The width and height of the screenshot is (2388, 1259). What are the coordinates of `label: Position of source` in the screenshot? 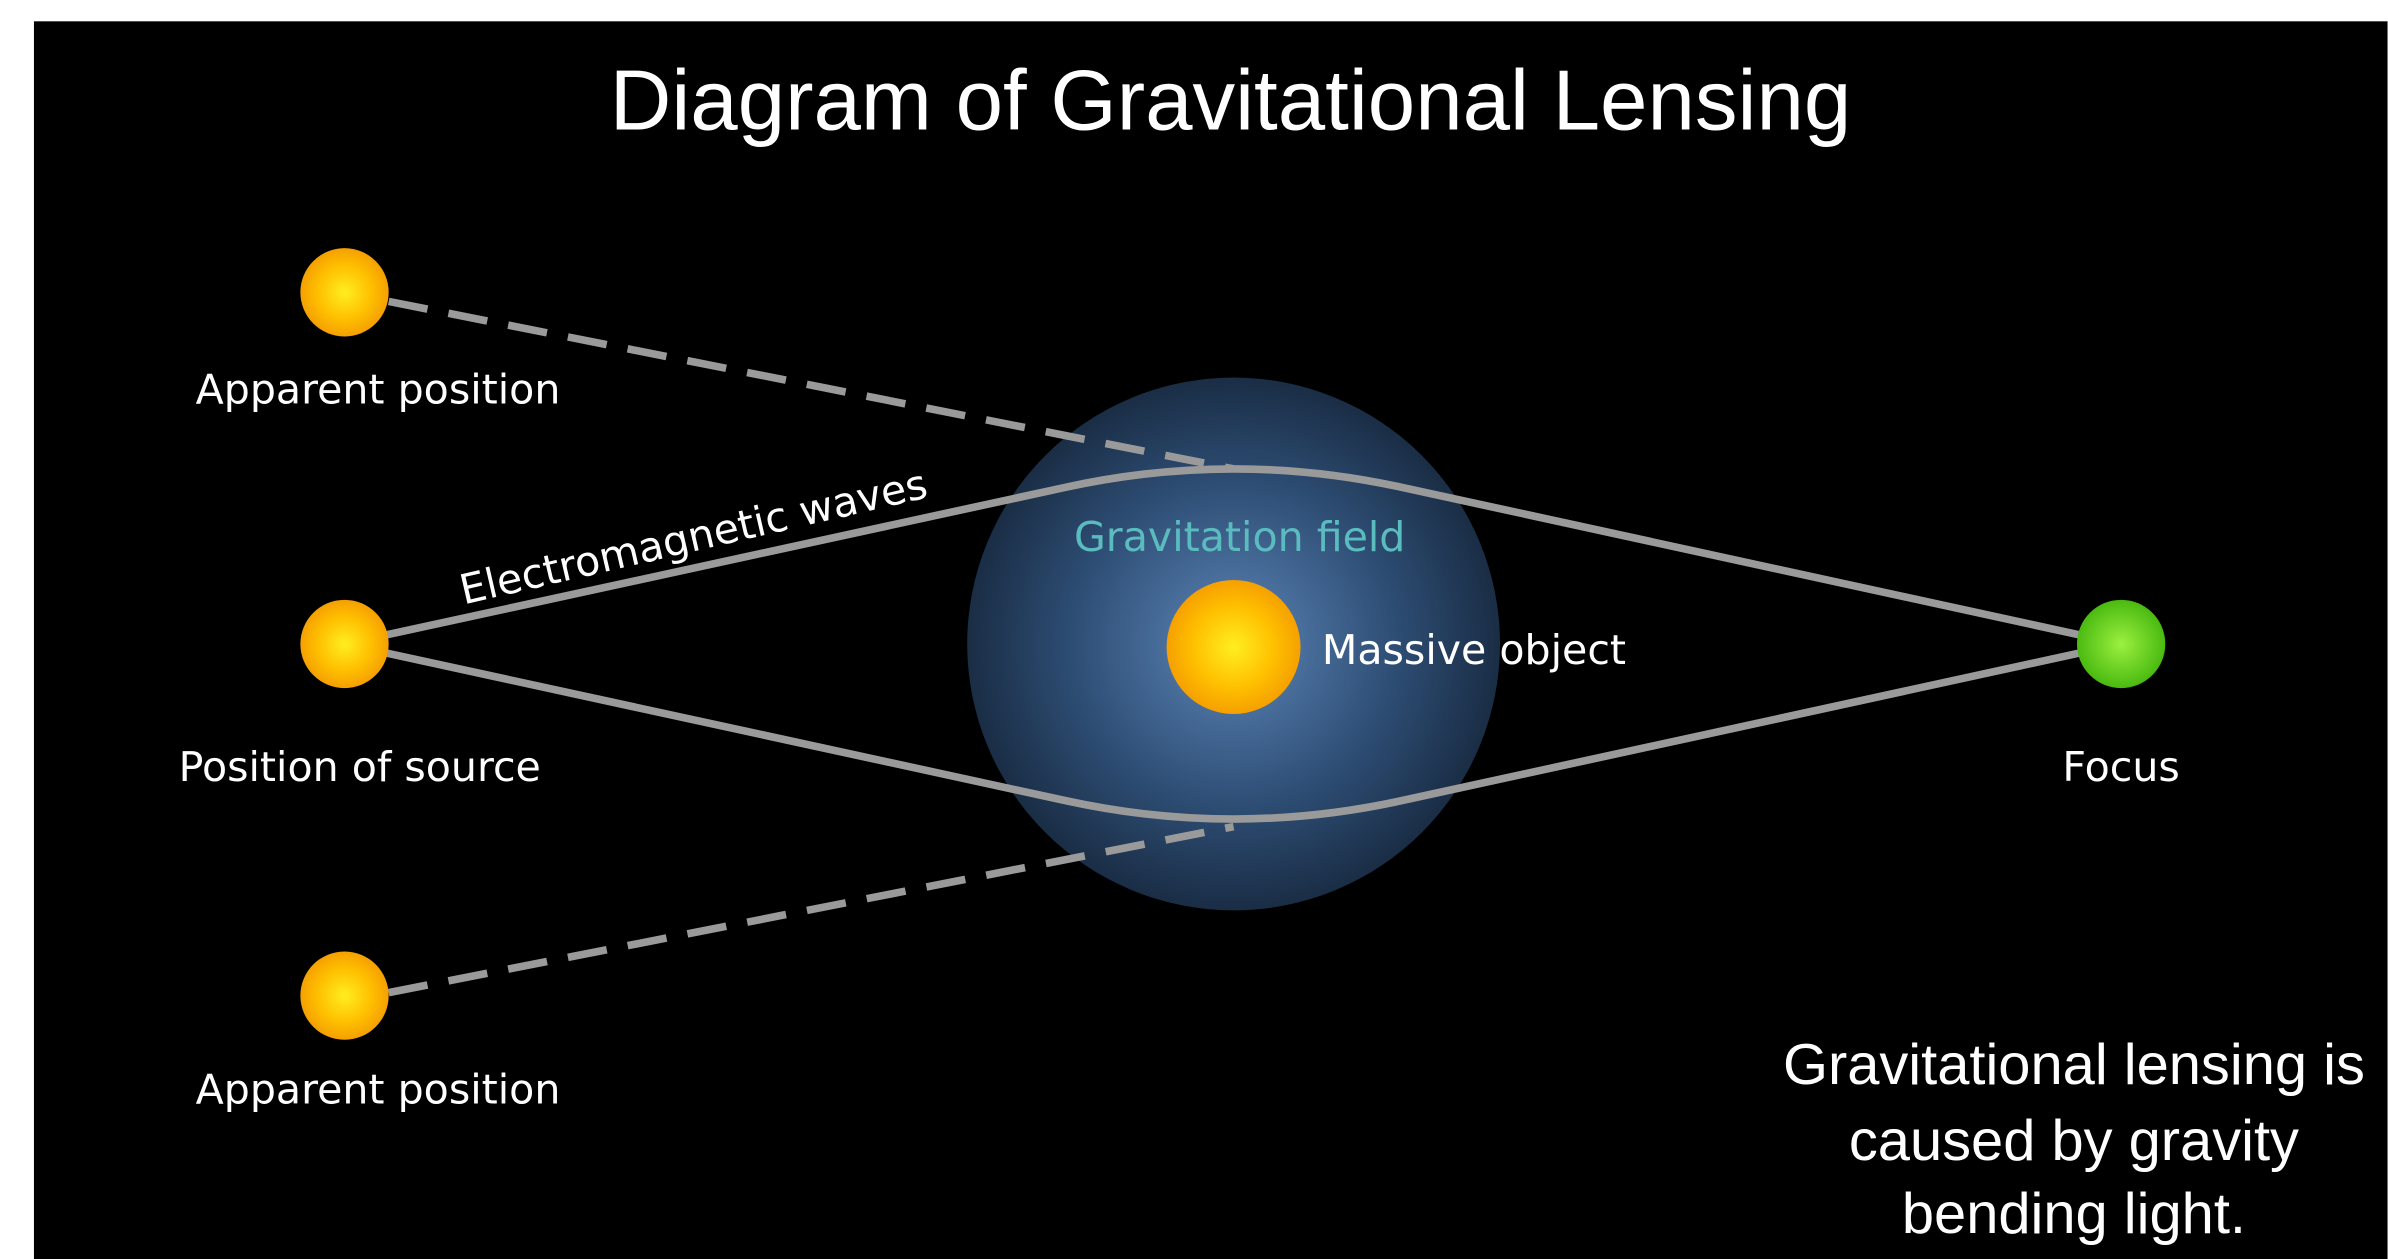 It's located at (360, 767).